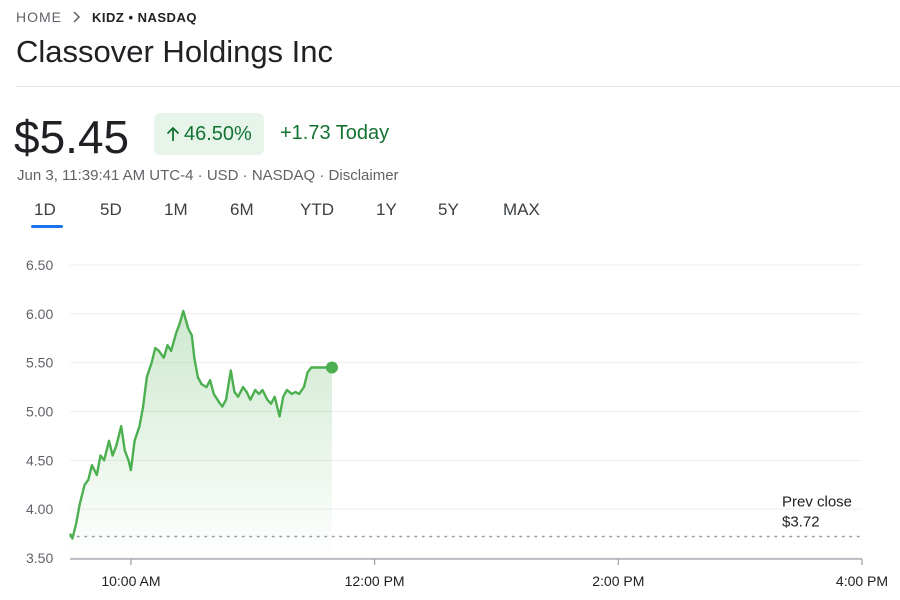 The height and width of the screenshot is (600, 900). What do you see at coordinates (39, 363) in the screenshot?
I see `y-tick-label: 5.50` at bounding box center [39, 363].